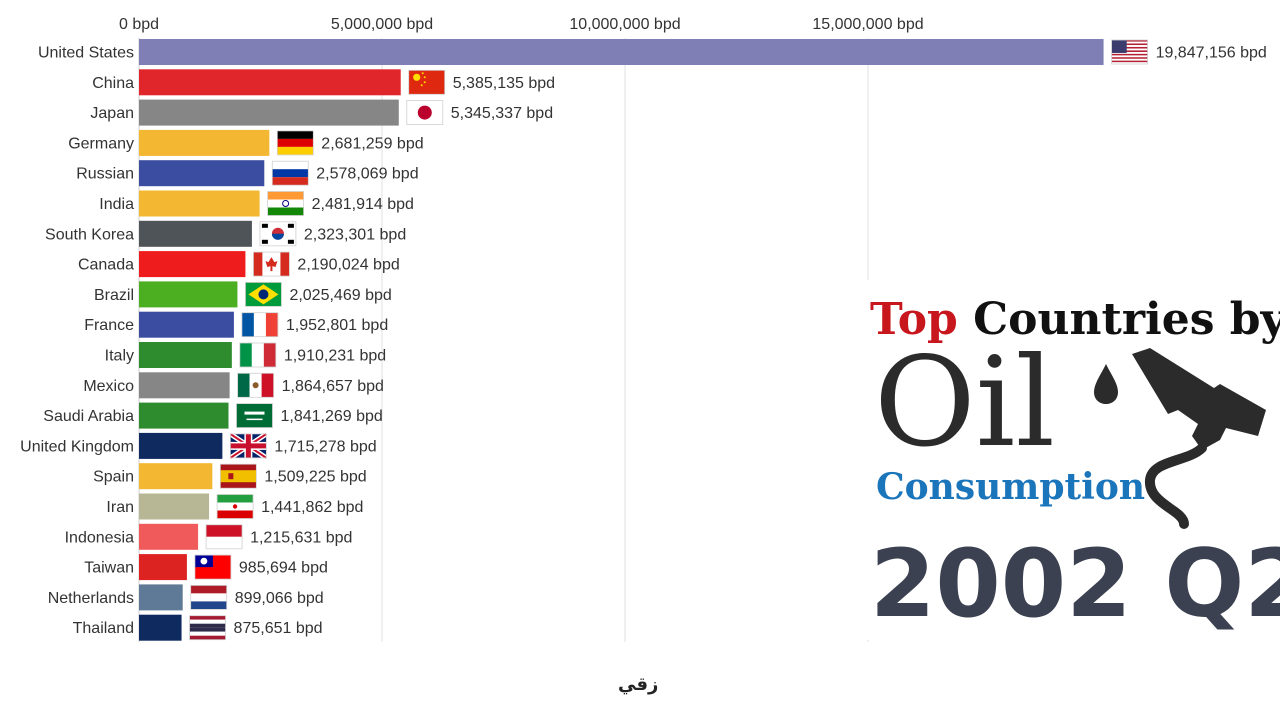 The width and height of the screenshot is (1280, 720). Describe the element at coordinates (238, 476) in the screenshot. I see `flag-es-icon` at that location.